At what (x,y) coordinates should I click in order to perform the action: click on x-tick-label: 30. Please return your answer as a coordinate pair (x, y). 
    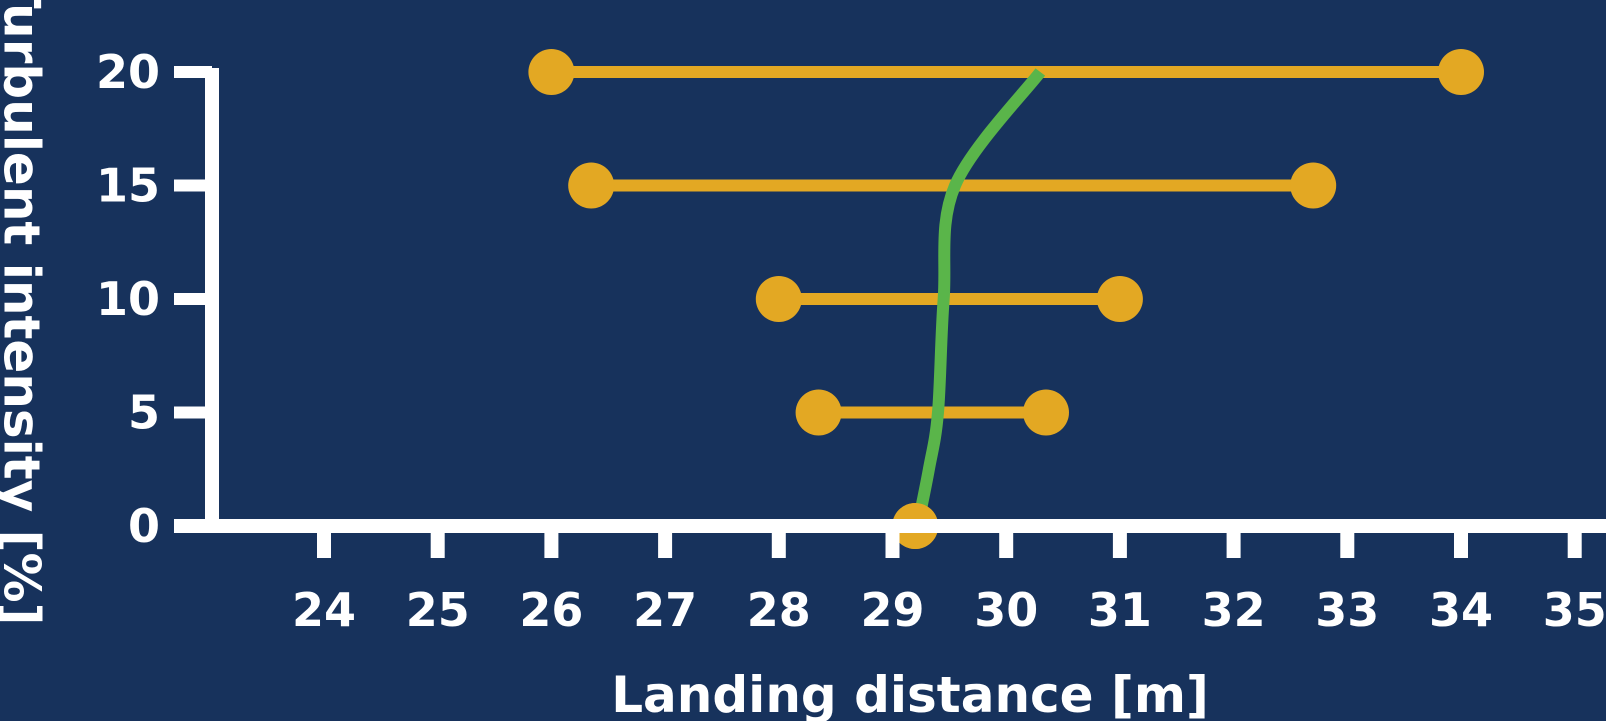
    Looking at the image, I should click on (1006, 610).